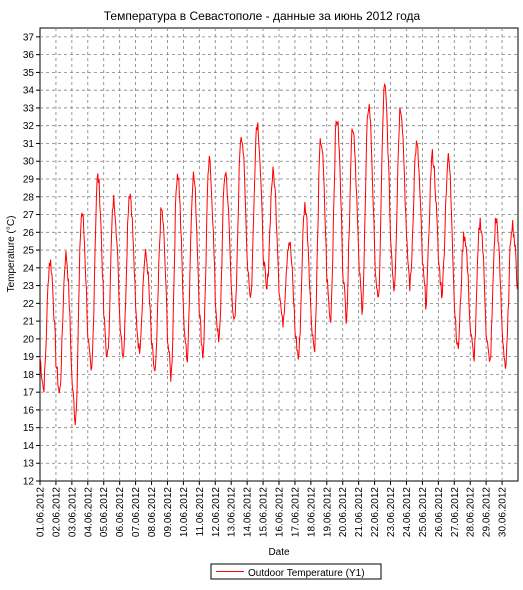 Image resolution: width=523 pixels, height=590 pixels. I want to click on x-tick-label: 30.06.2012, so click(503, 512).